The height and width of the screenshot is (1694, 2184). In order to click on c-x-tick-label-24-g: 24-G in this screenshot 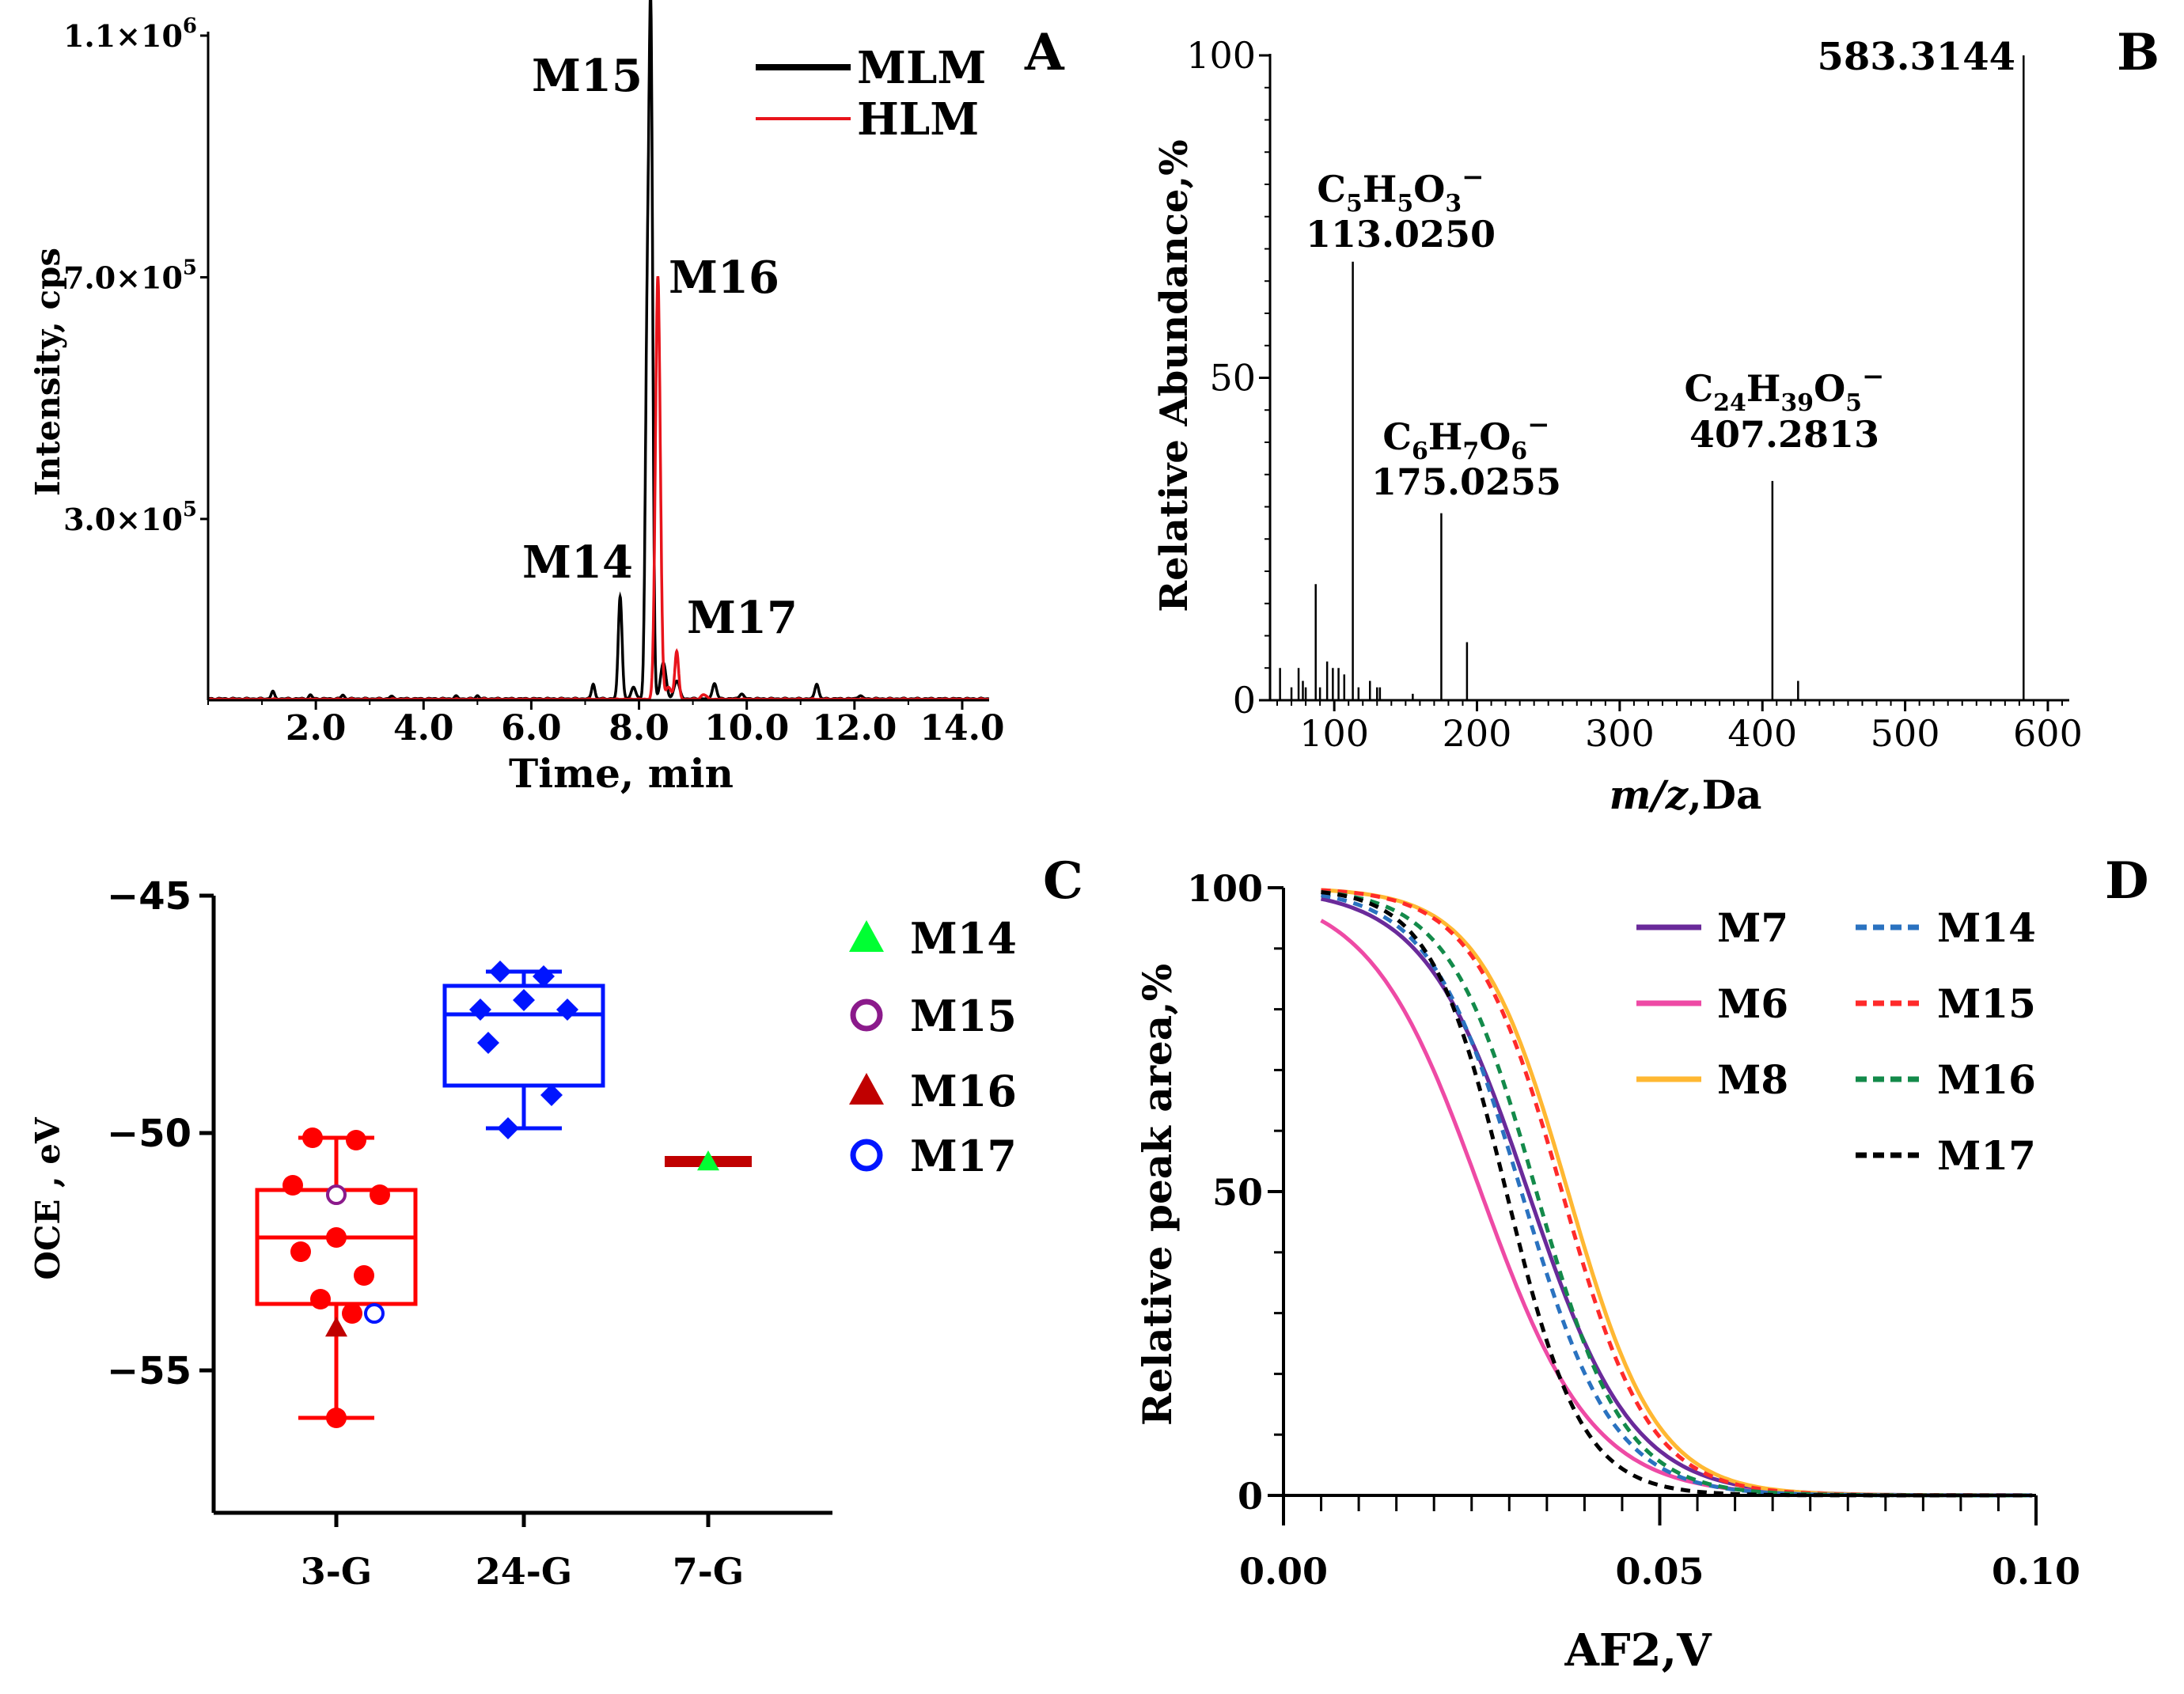, I will do `click(524, 1571)`.